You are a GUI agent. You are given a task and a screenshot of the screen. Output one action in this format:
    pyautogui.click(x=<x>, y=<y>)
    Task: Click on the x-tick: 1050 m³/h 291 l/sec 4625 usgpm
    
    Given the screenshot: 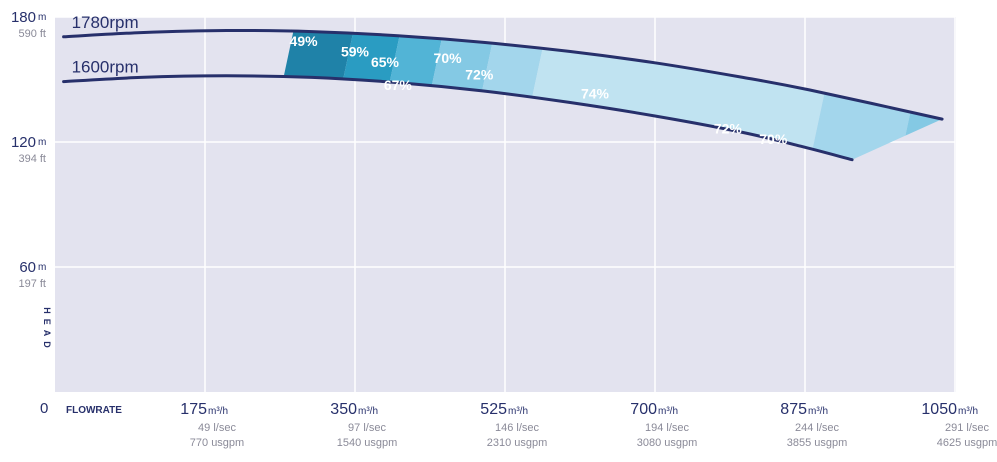 What is the action you would take?
    pyautogui.click(x=959, y=425)
    